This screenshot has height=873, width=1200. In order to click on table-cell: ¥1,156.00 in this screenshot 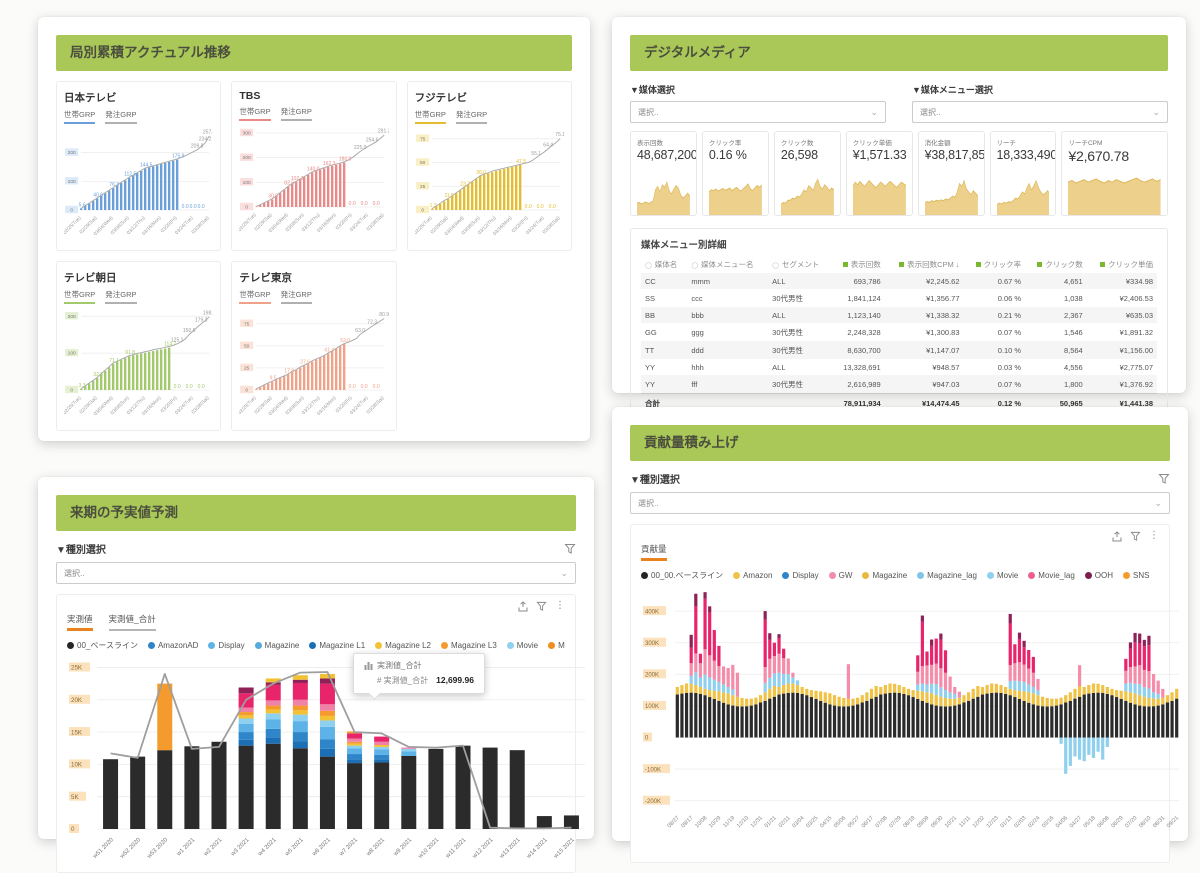, I will do `click(1122, 350)`.